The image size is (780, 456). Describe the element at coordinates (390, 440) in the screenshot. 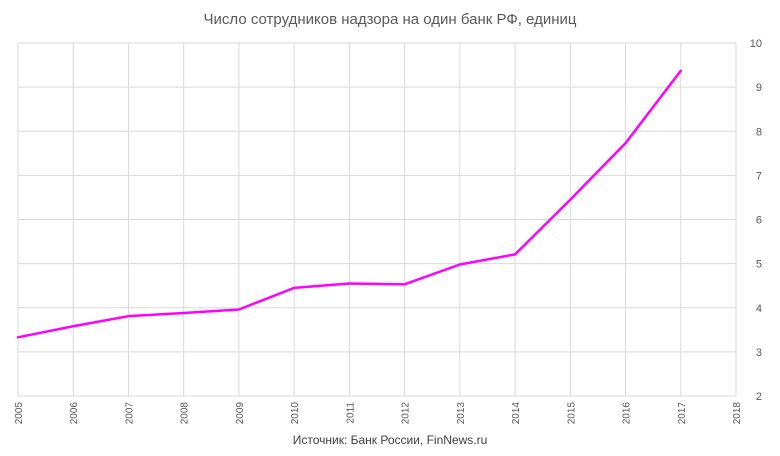

I see `chart-source-note: Источник: Банк России, FinNews.ru` at that location.